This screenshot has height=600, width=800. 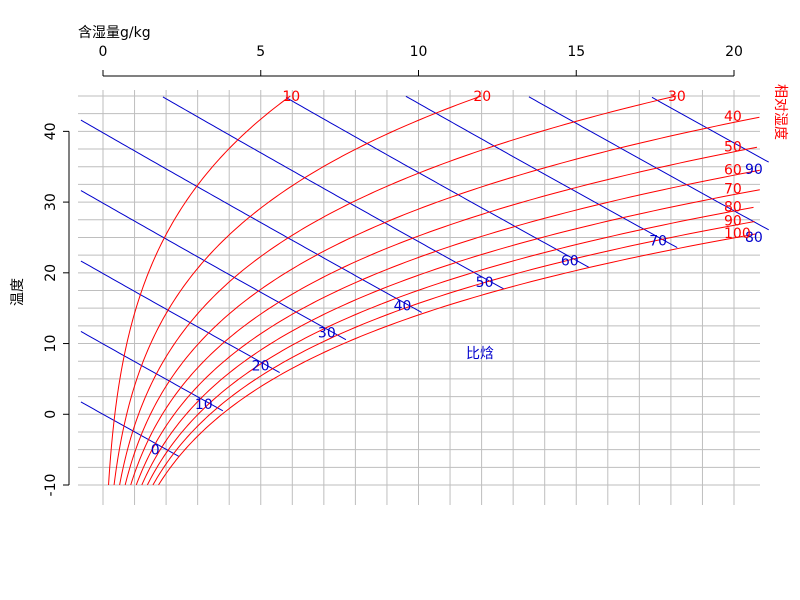 I want to click on rh-label-100: 100, so click(x=737, y=234).